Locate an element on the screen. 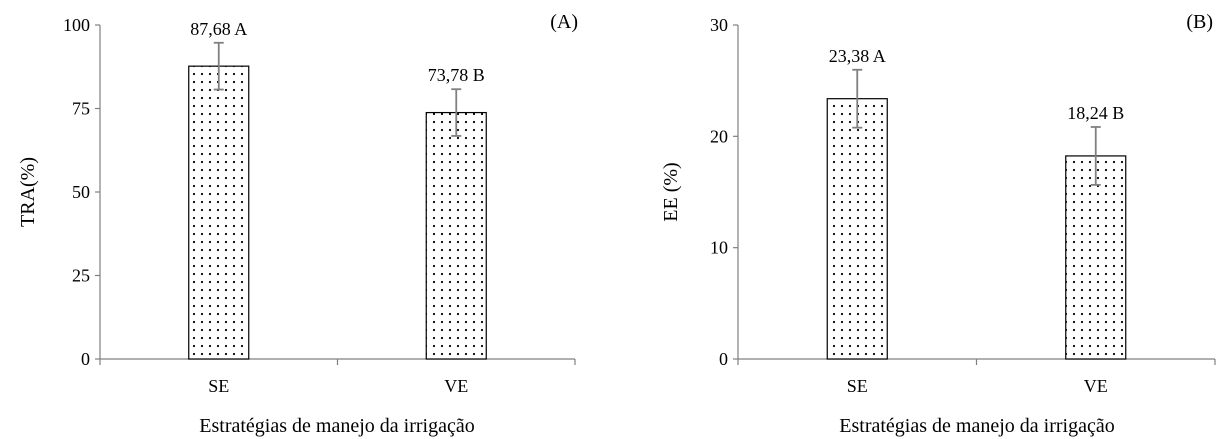 This screenshot has height=439, width=1227. x-axis-title-b: Estratégias de manejo da irrigação is located at coordinates (976, 426).